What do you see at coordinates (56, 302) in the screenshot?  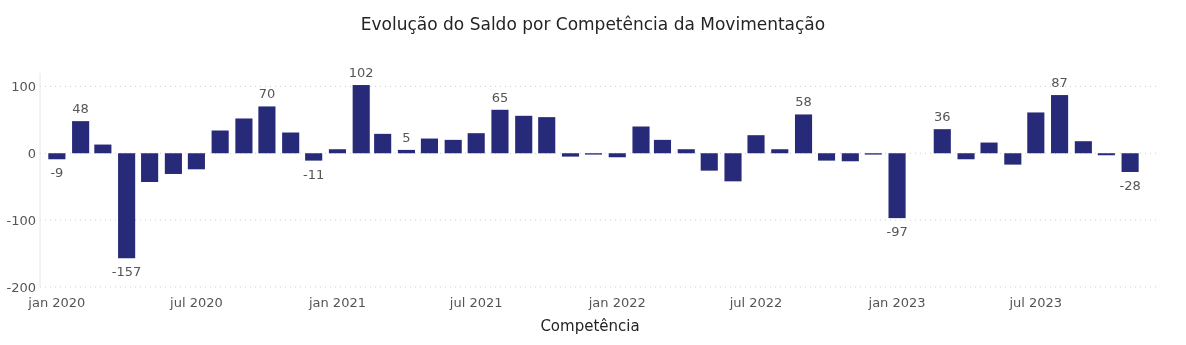 I see `x-tick-label: jan 2020` at bounding box center [56, 302].